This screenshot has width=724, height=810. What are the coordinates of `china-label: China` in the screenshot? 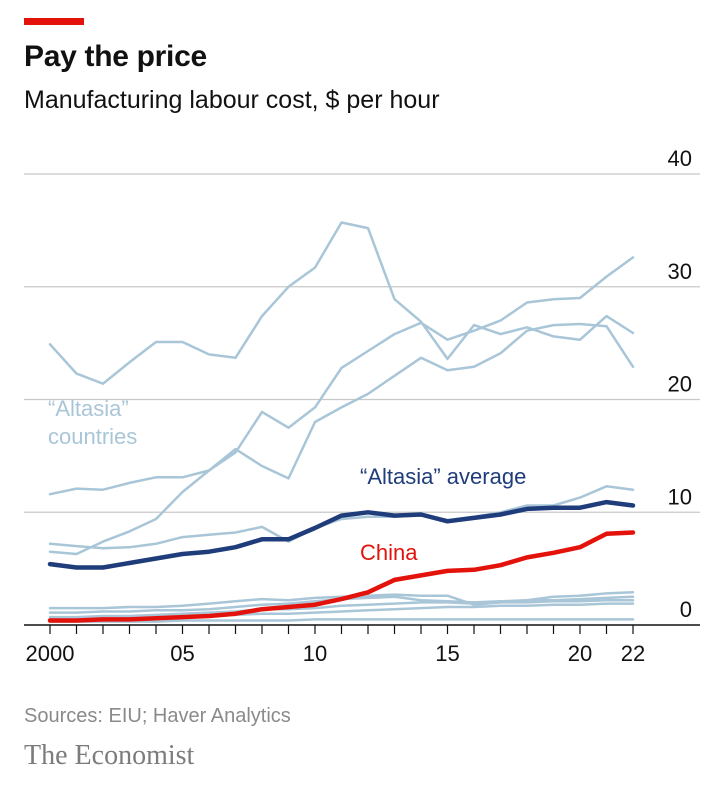 It's located at (389, 552).